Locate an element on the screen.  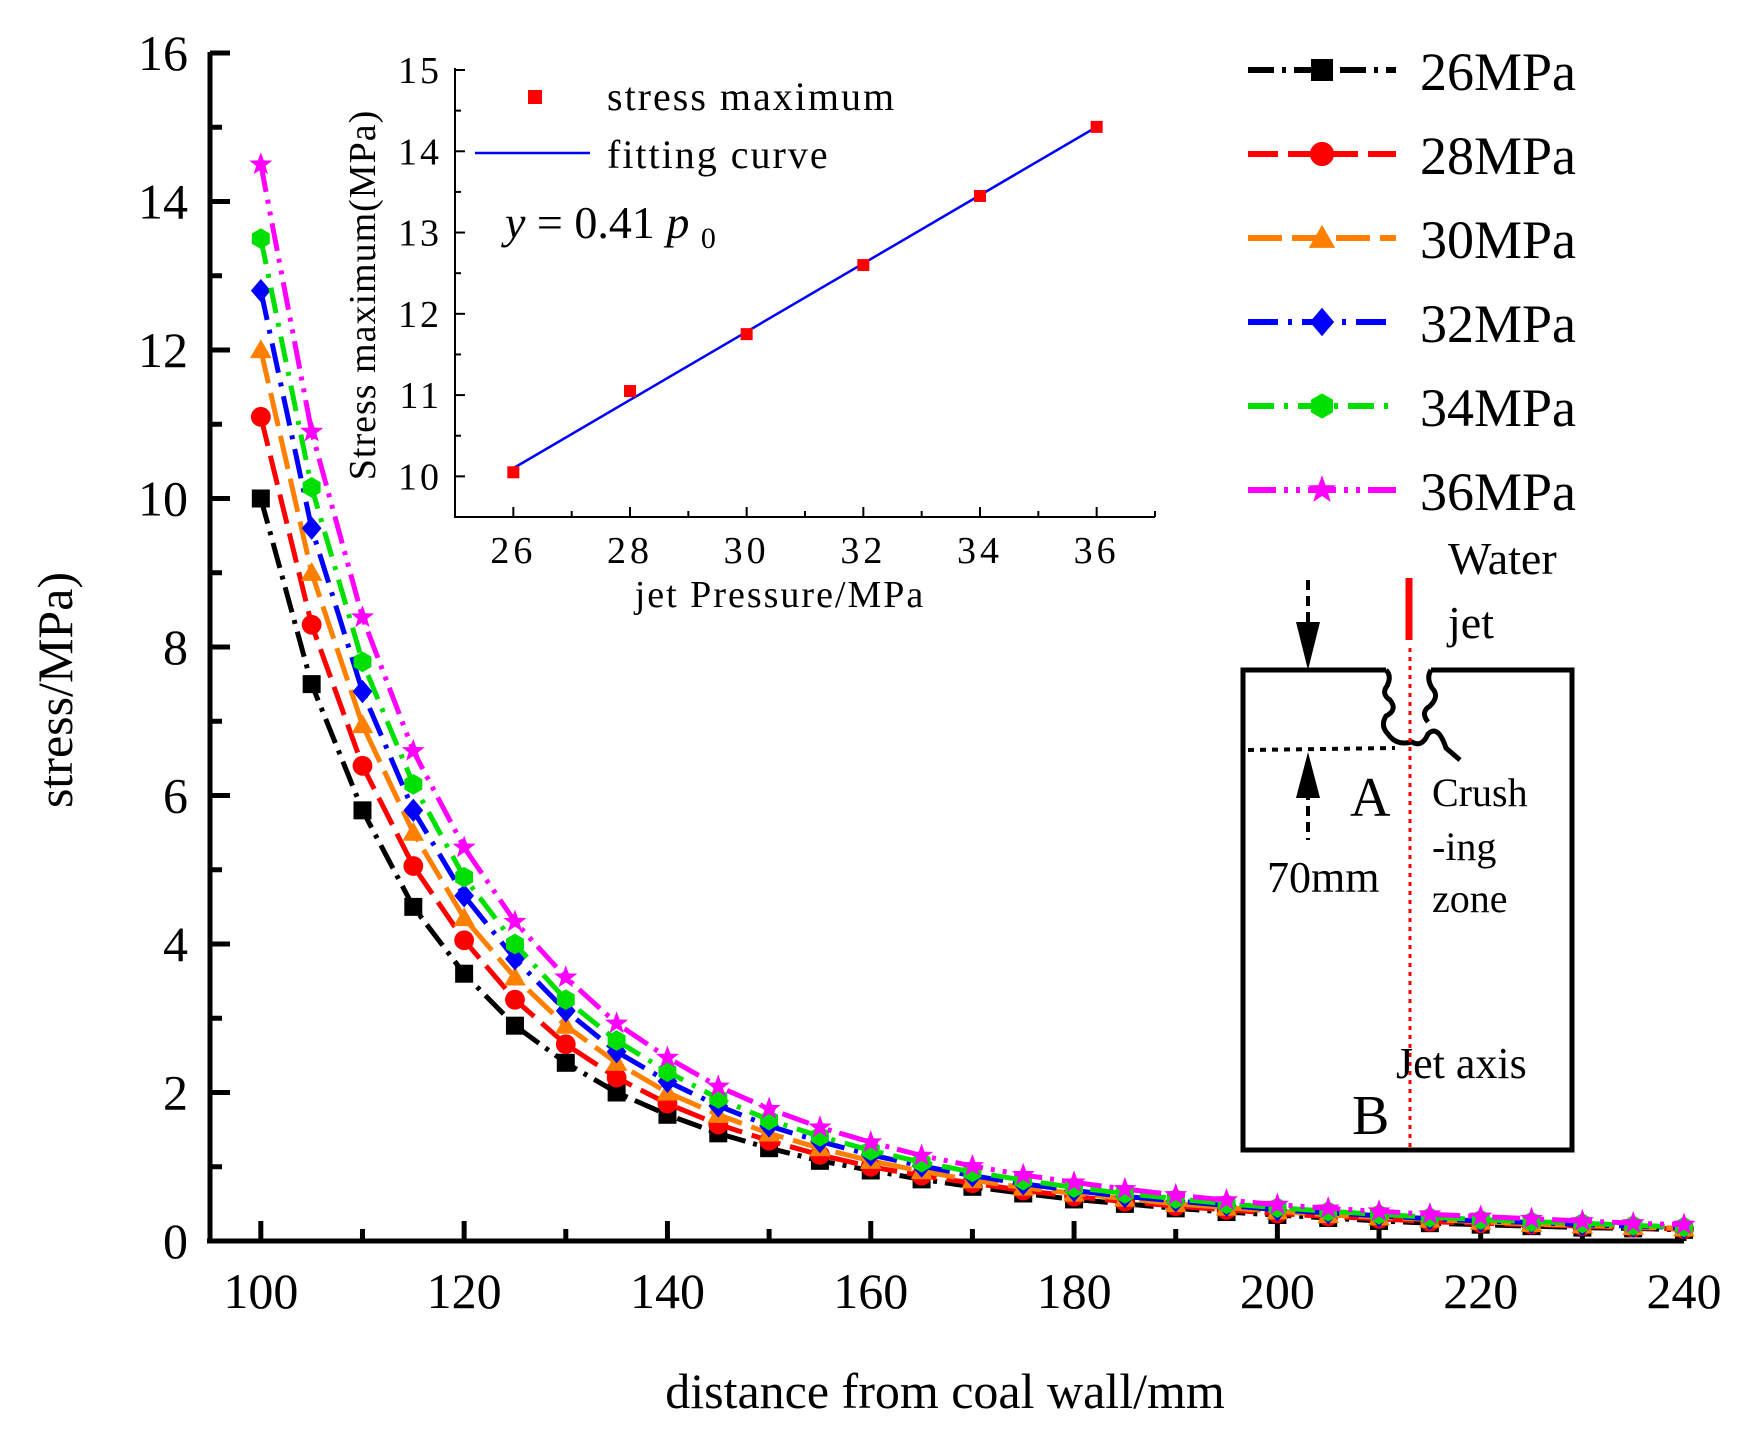
x-tick-label: 180 is located at coordinates (1074, 1291).